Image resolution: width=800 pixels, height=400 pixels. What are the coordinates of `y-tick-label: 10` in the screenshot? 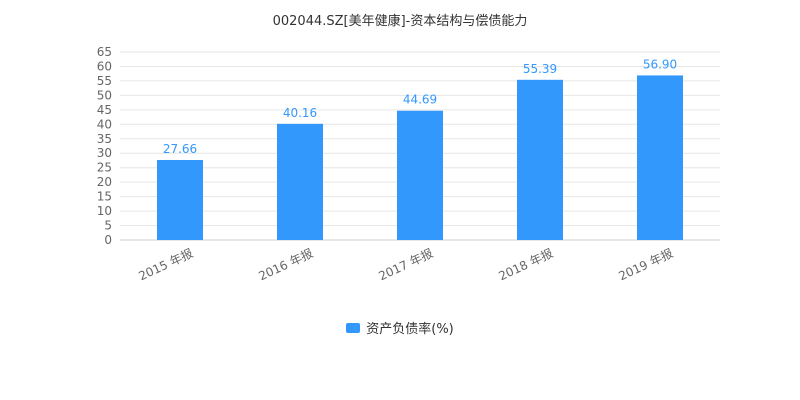 It's located at (104, 211).